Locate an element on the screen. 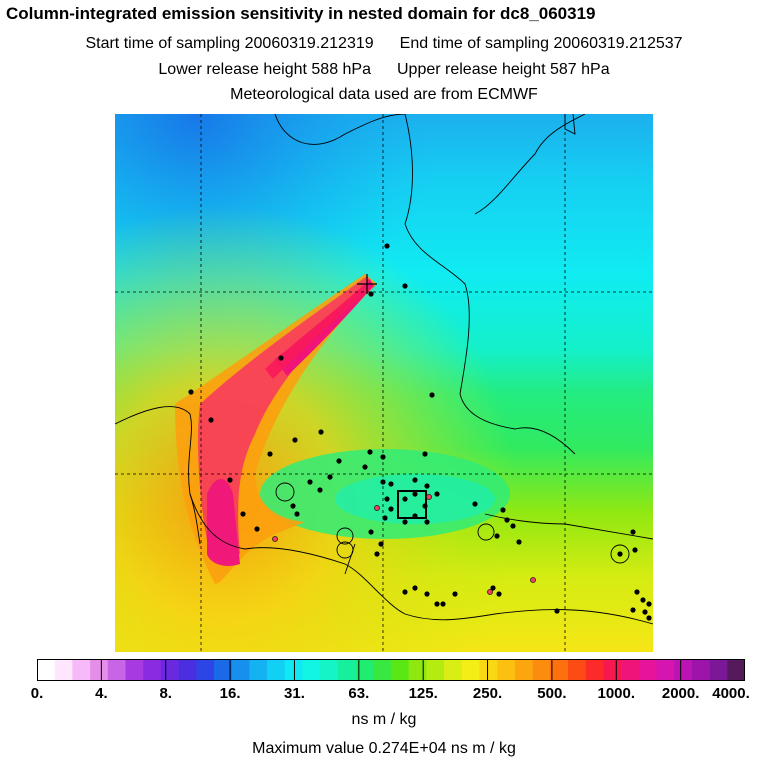 The image size is (768, 768). colorbar-tick-label: 125. is located at coordinates (423, 693).